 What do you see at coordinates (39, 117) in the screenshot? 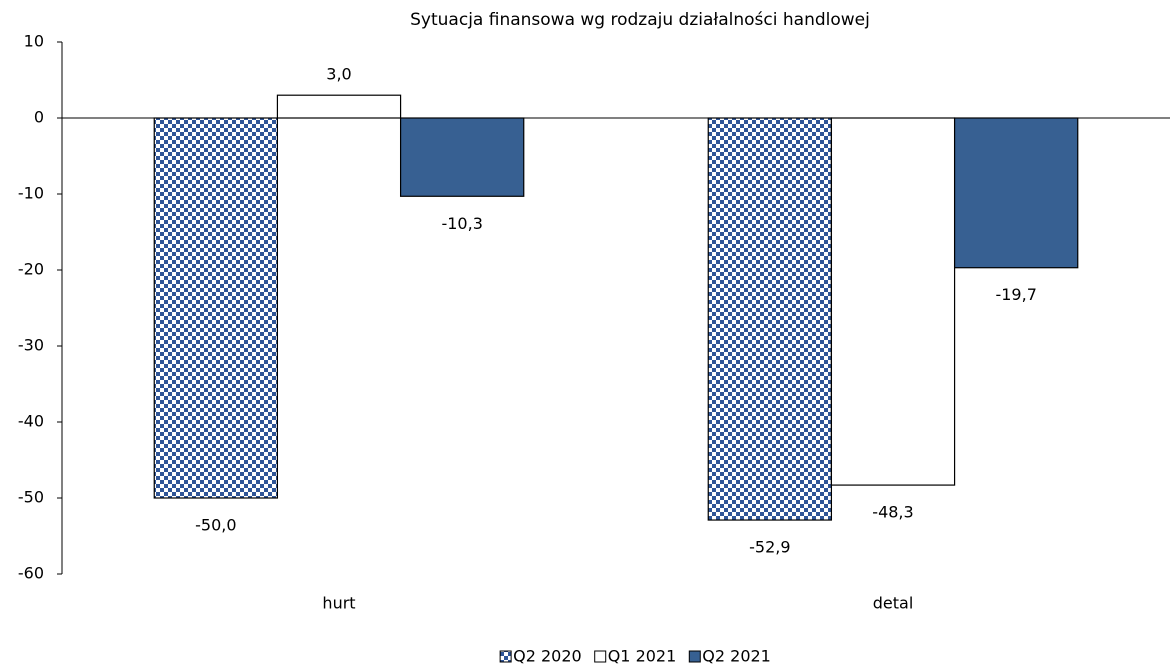
I see `y-tick-label: 0` at bounding box center [39, 117].